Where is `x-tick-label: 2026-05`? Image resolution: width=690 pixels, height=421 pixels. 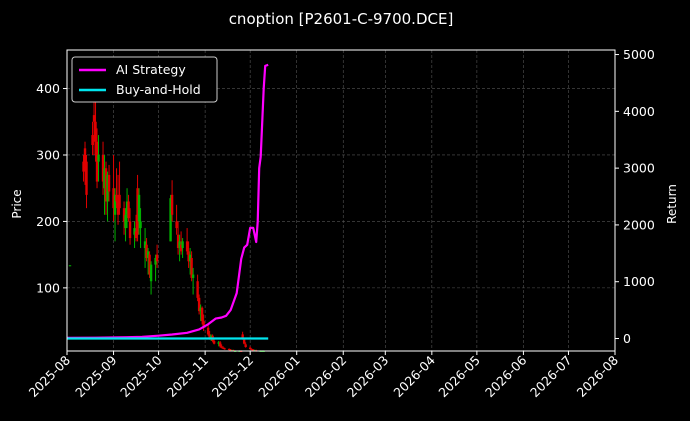
x-tick-label: 2026-05 is located at coordinates (459, 377).